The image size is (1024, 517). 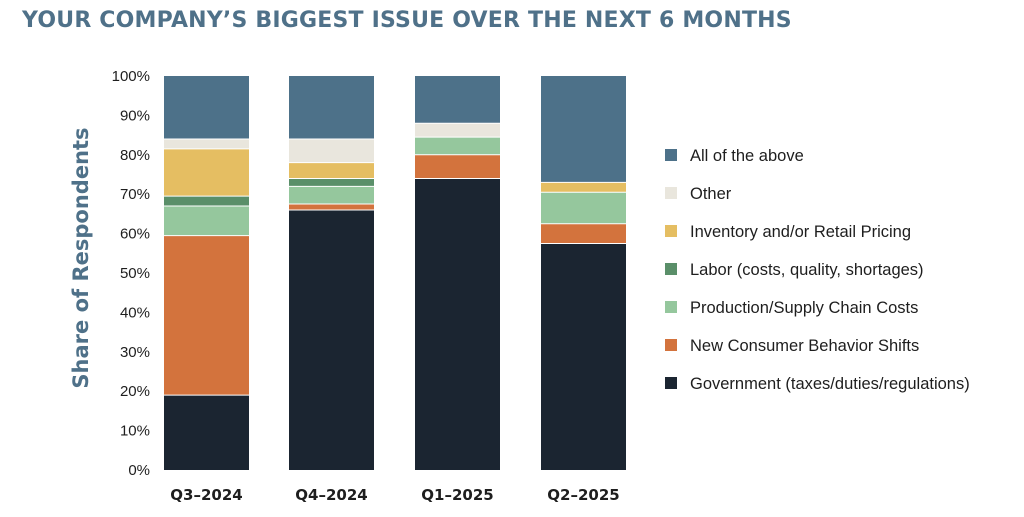 What do you see at coordinates (131, 76) in the screenshot?
I see `y-tick-label: 100%` at bounding box center [131, 76].